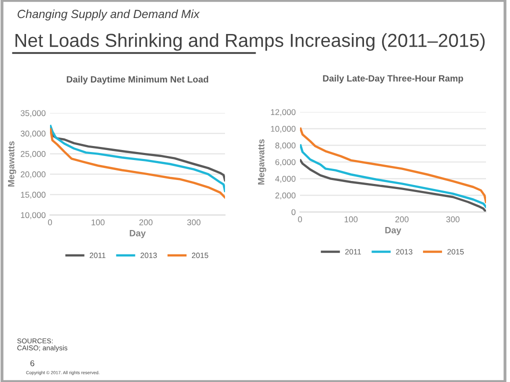 The height and width of the screenshot is (382, 510). Describe the element at coordinates (33, 134) in the screenshot. I see `y-tick-label: 30,000` at that location.